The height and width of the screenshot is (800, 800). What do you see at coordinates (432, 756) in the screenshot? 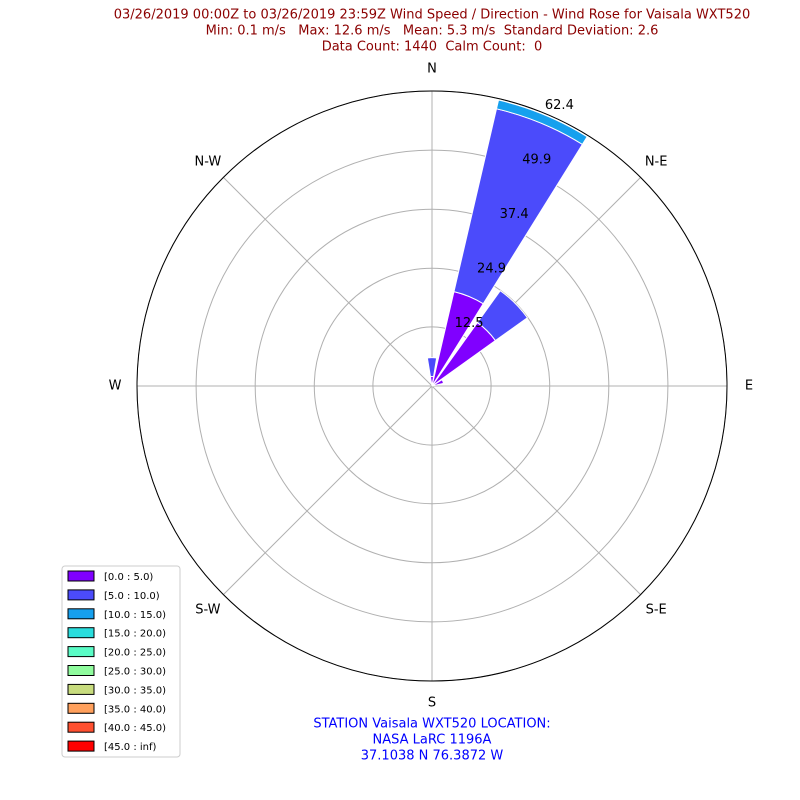
I see `station-info: 37.1038 N 76.3872 W` at bounding box center [432, 756].